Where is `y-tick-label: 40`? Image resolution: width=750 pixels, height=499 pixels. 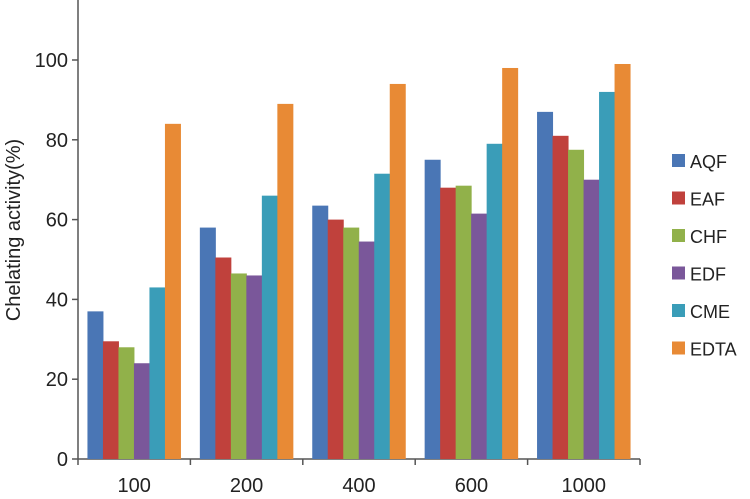 y-tick-label: 40 is located at coordinates (57, 300).